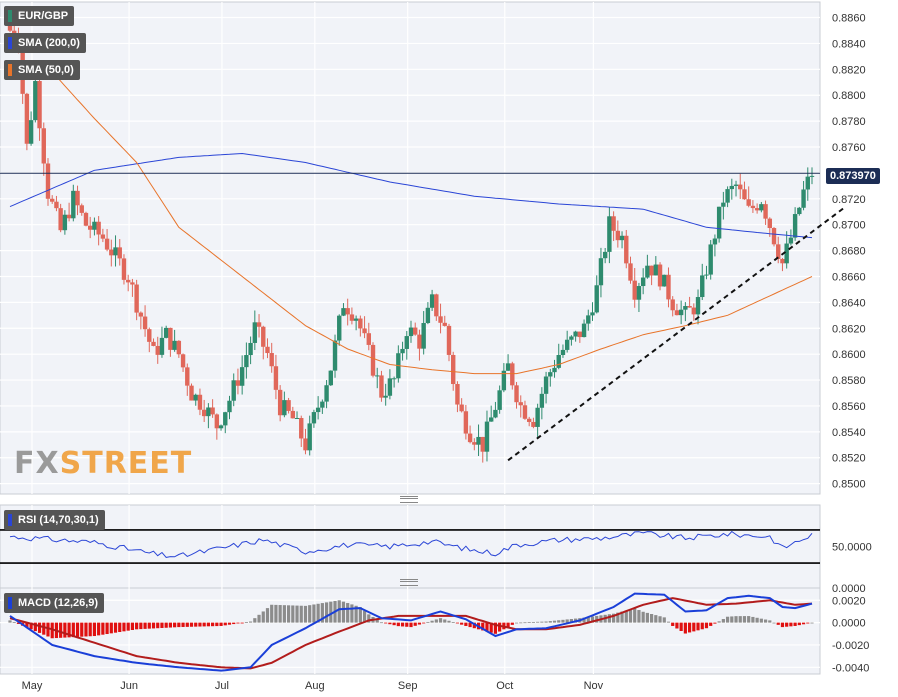  What do you see at coordinates (849, 407) in the screenshot?
I see `price-y-tick-label: 0.8560` at bounding box center [849, 407].